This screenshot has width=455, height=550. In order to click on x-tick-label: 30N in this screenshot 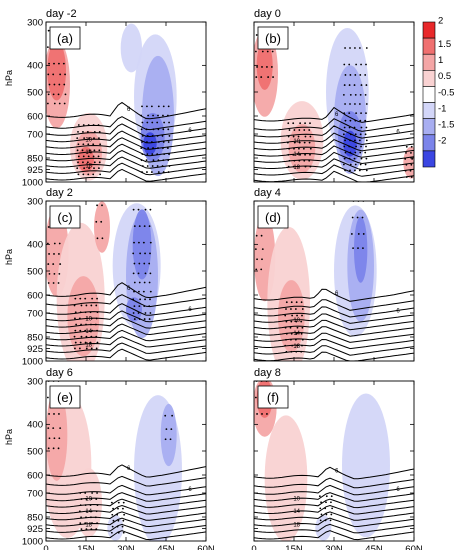, I will do `click(334, 547)`.